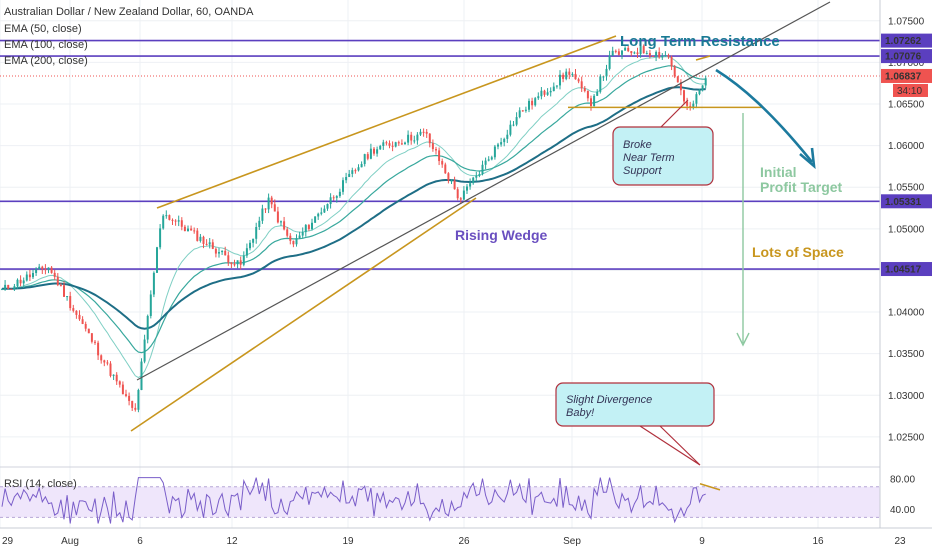 This screenshot has height=550, width=932. What do you see at coordinates (649, 158) in the screenshot?
I see `broke-support-text: Near Term` at bounding box center [649, 158].